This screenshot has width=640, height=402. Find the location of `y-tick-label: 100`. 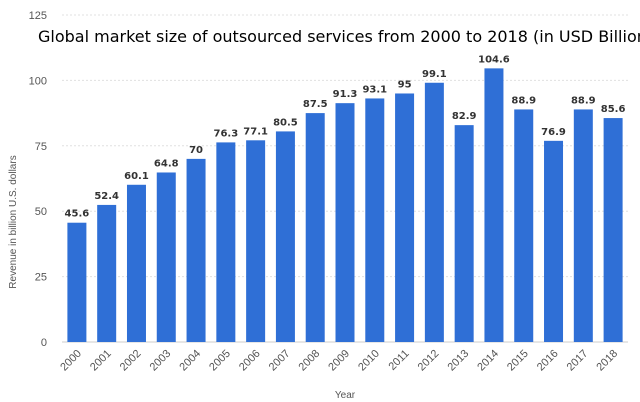

y-tick-label: 100 is located at coordinates (38, 81).